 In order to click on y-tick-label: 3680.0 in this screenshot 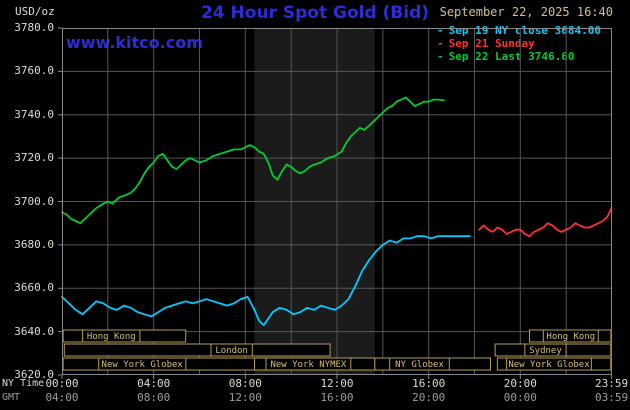, I will do `click(34, 244)`.